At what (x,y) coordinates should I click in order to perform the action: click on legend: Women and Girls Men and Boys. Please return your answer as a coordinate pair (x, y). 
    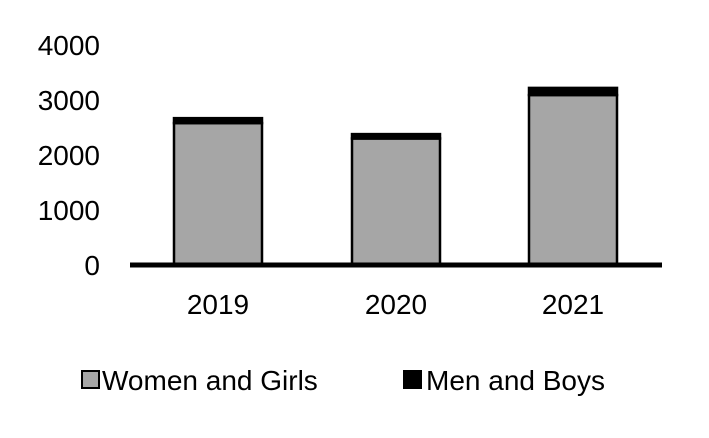
    Looking at the image, I should click on (343, 380).